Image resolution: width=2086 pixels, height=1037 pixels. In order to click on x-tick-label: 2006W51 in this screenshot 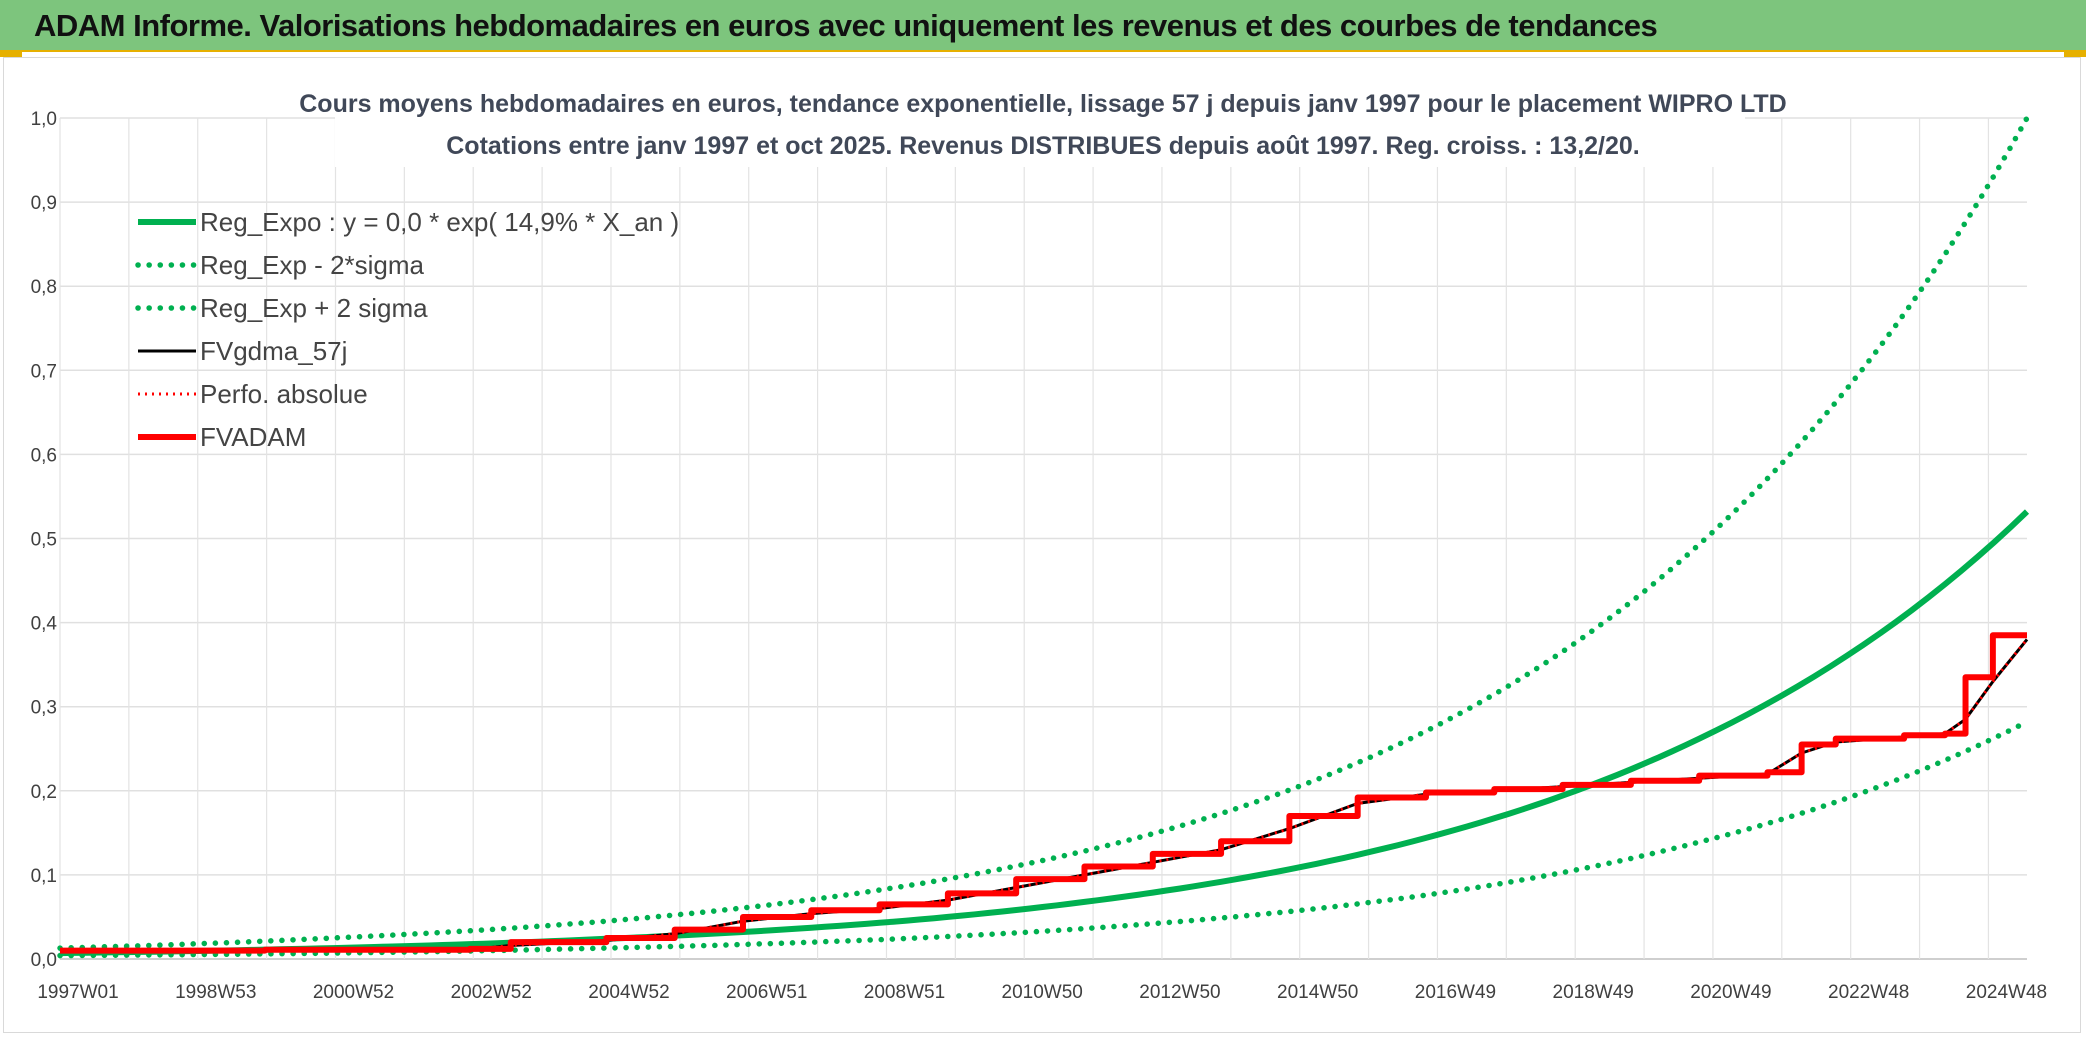, I will do `click(766, 992)`.